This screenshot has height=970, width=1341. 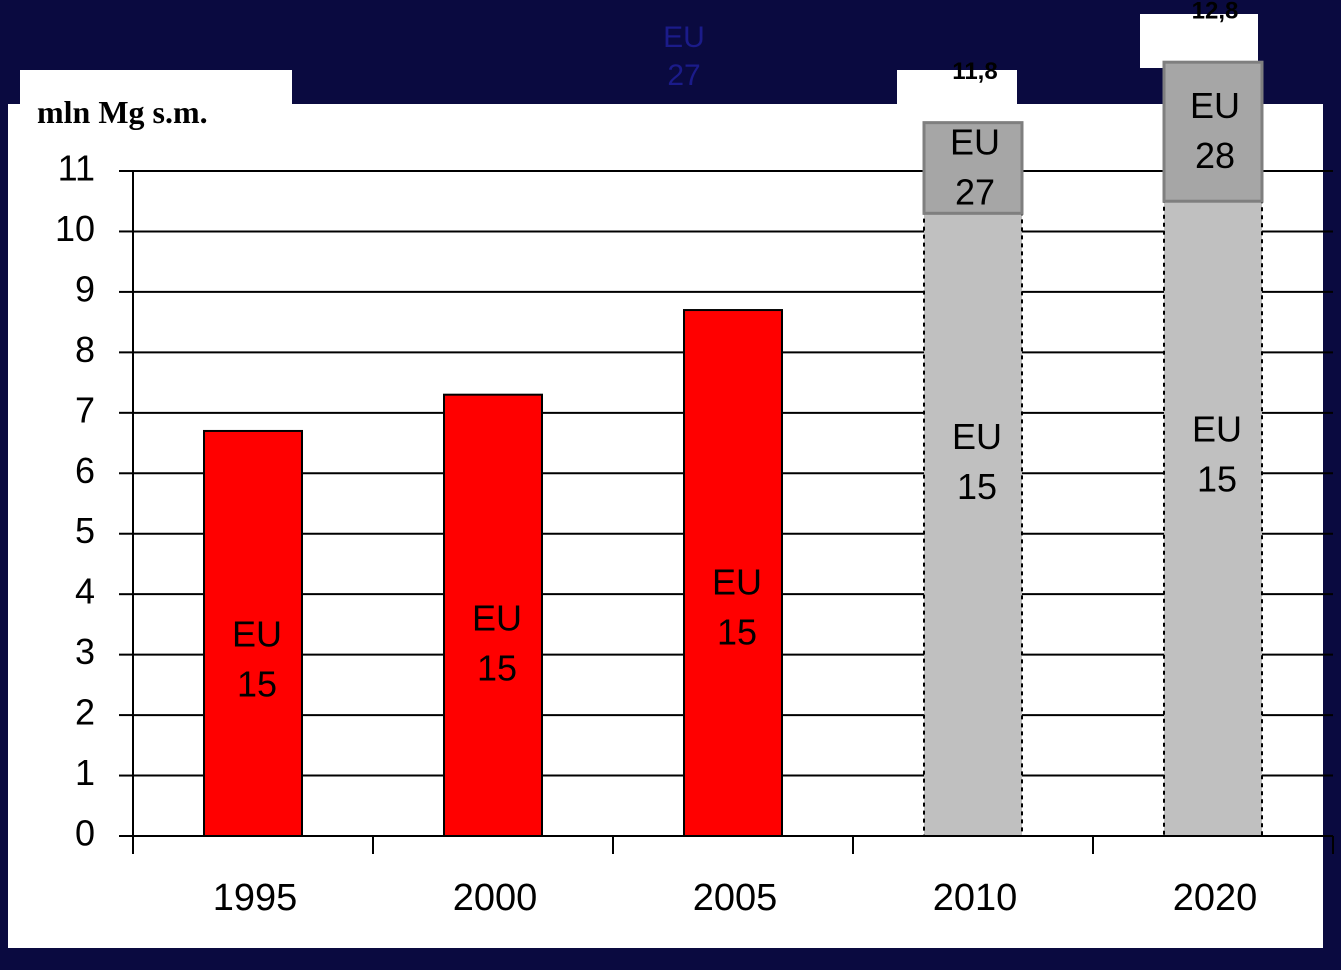 What do you see at coordinates (957, 100) in the screenshot?
I see `total-label-box-2010` at bounding box center [957, 100].